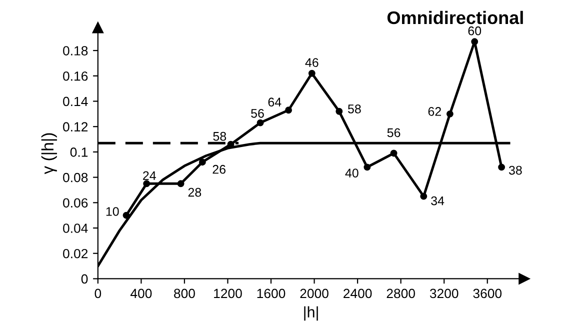 This screenshot has height=326, width=576. I want to click on annotation: 28, so click(195, 192).